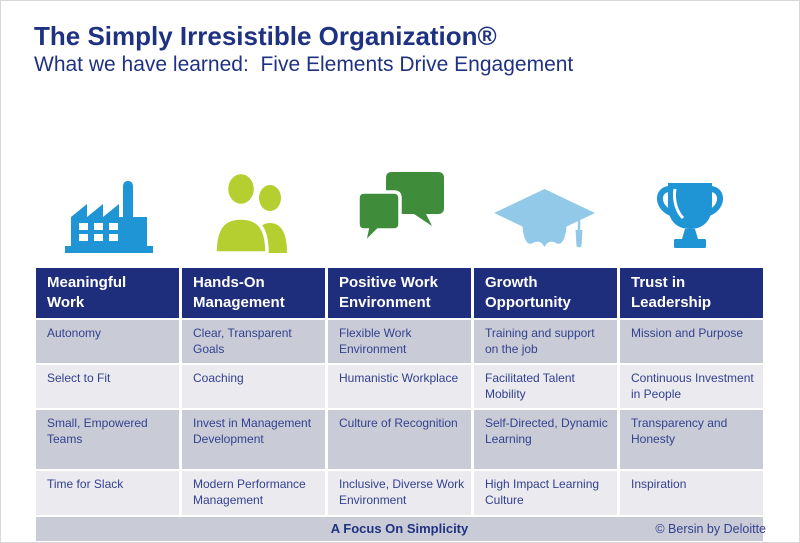 The width and height of the screenshot is (800, 543). I want to click on header-line: Positive Work, so click(388, 282).